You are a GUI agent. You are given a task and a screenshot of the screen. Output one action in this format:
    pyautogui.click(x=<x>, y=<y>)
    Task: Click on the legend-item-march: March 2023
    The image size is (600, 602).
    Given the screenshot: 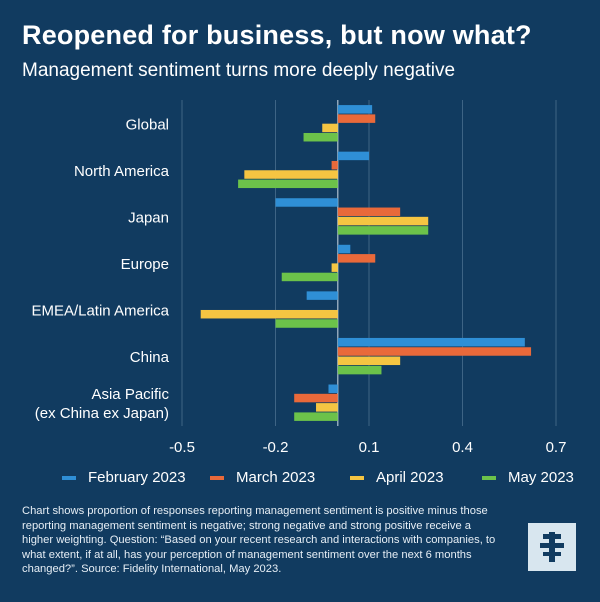 What is the action you would take?
    pyautogui.click(x=262, y=477)
    